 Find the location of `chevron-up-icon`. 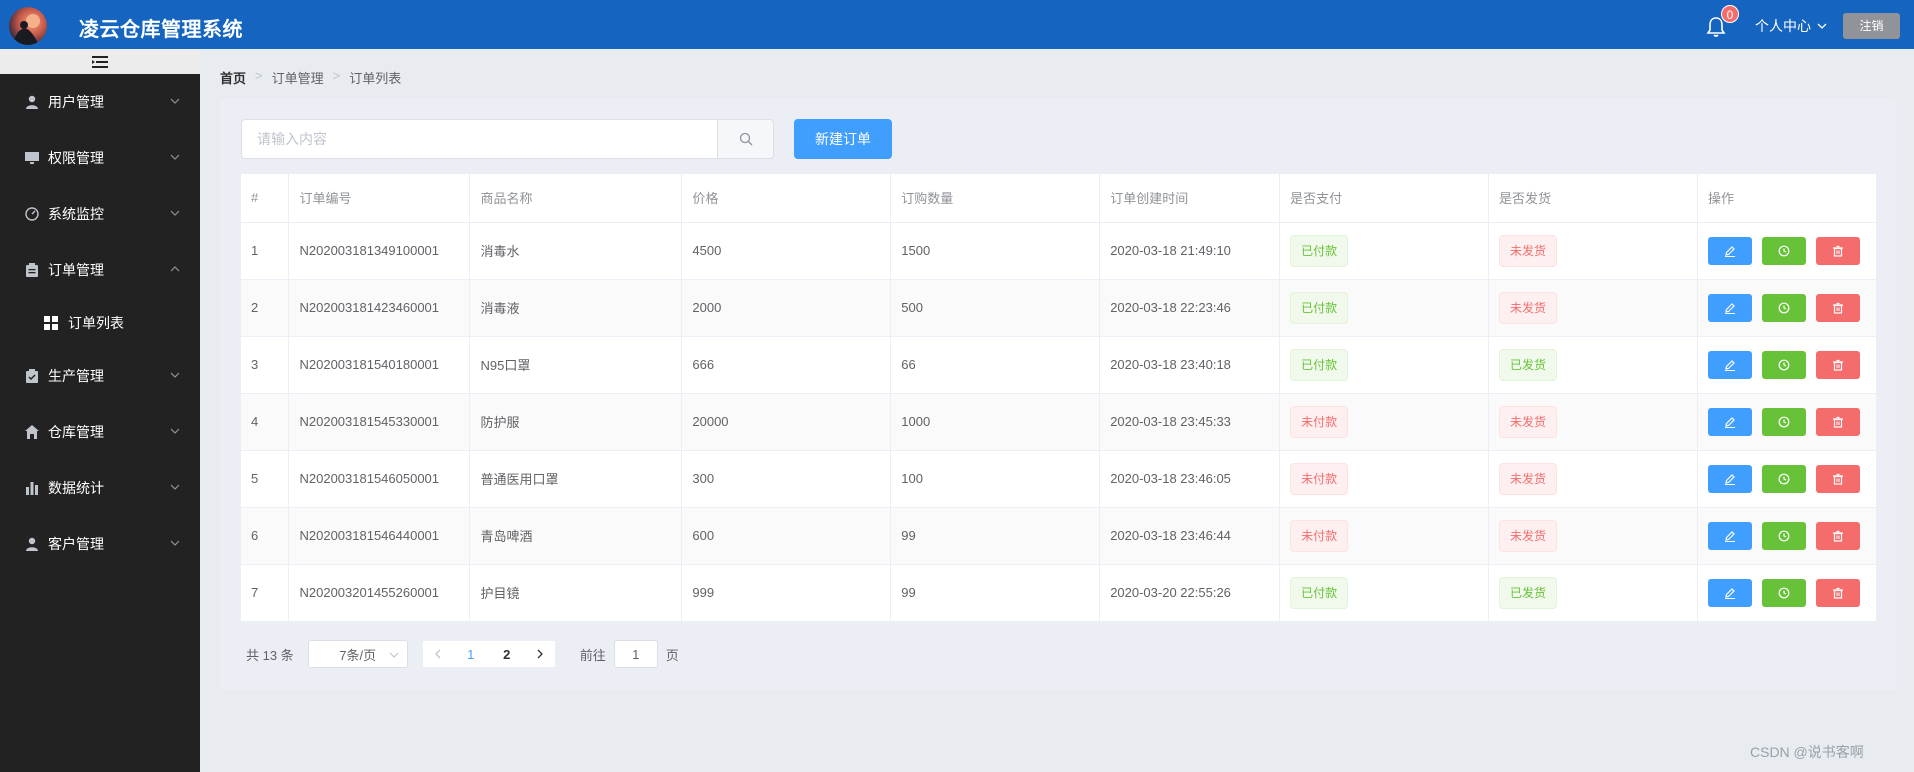

chevron-up-icon is located at coordinates (175, 269).